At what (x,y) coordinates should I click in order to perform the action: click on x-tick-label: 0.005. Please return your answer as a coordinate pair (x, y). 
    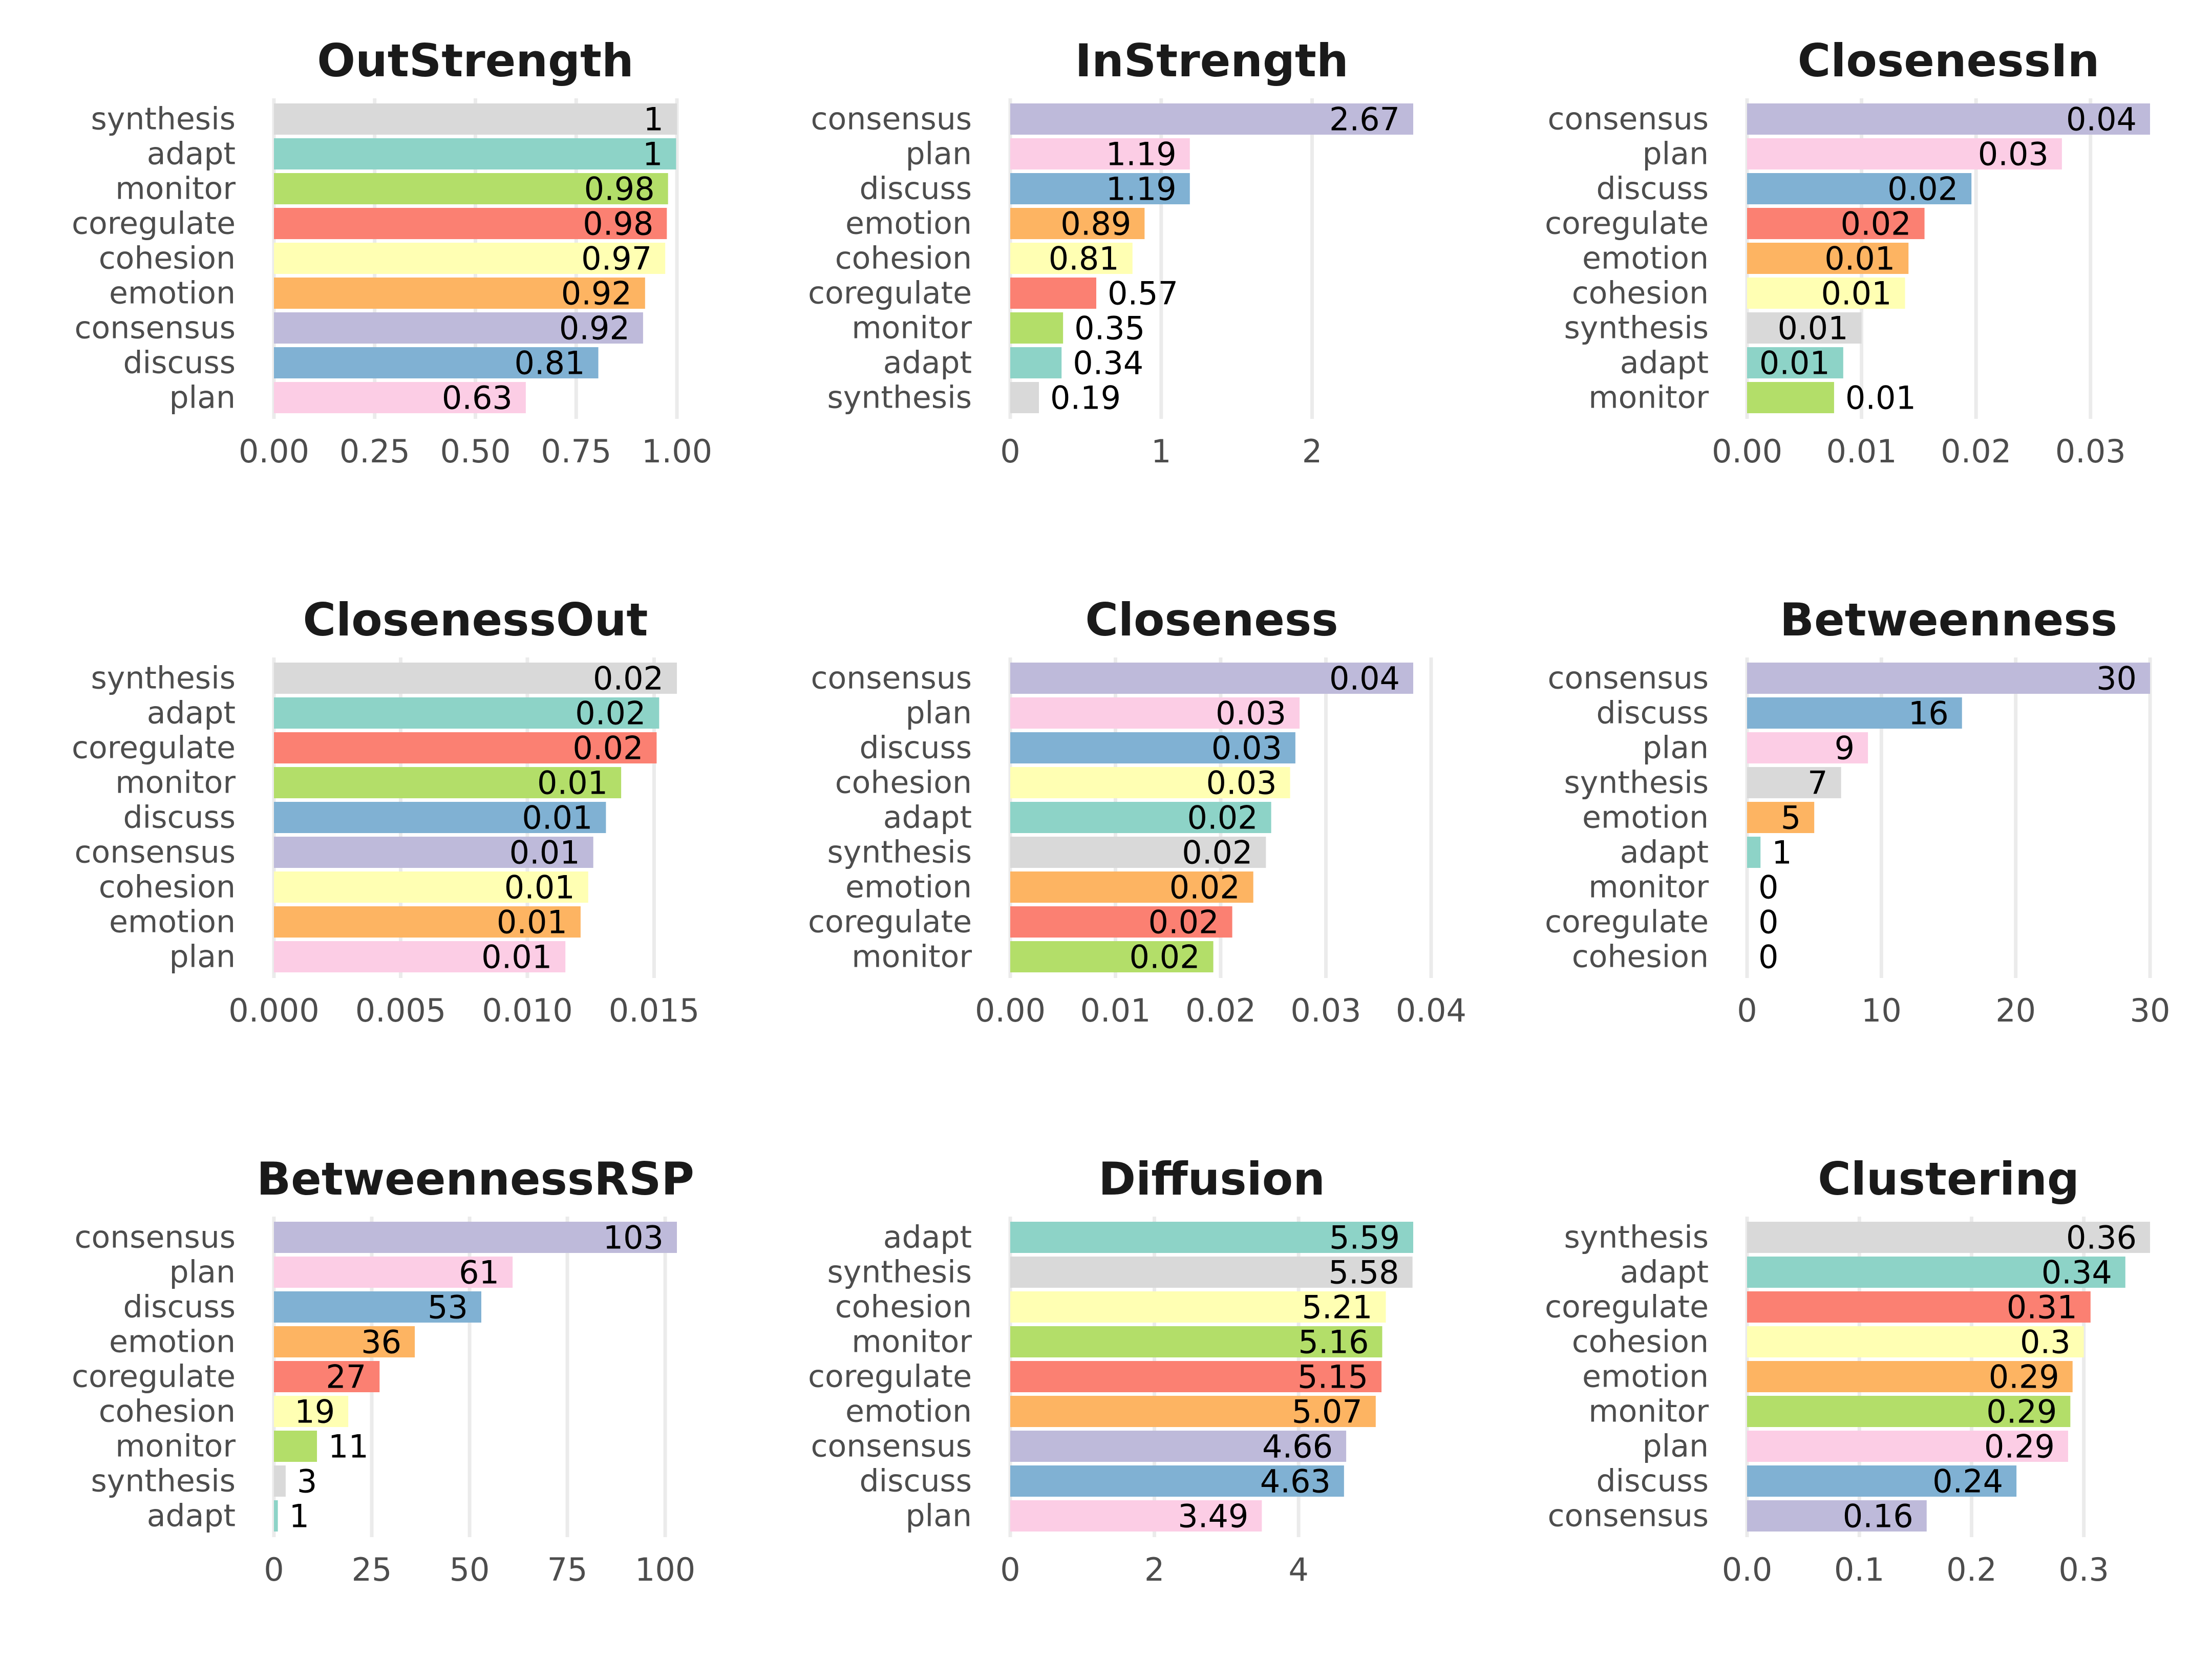
    Looking at the image, I should click on (401, 1011).